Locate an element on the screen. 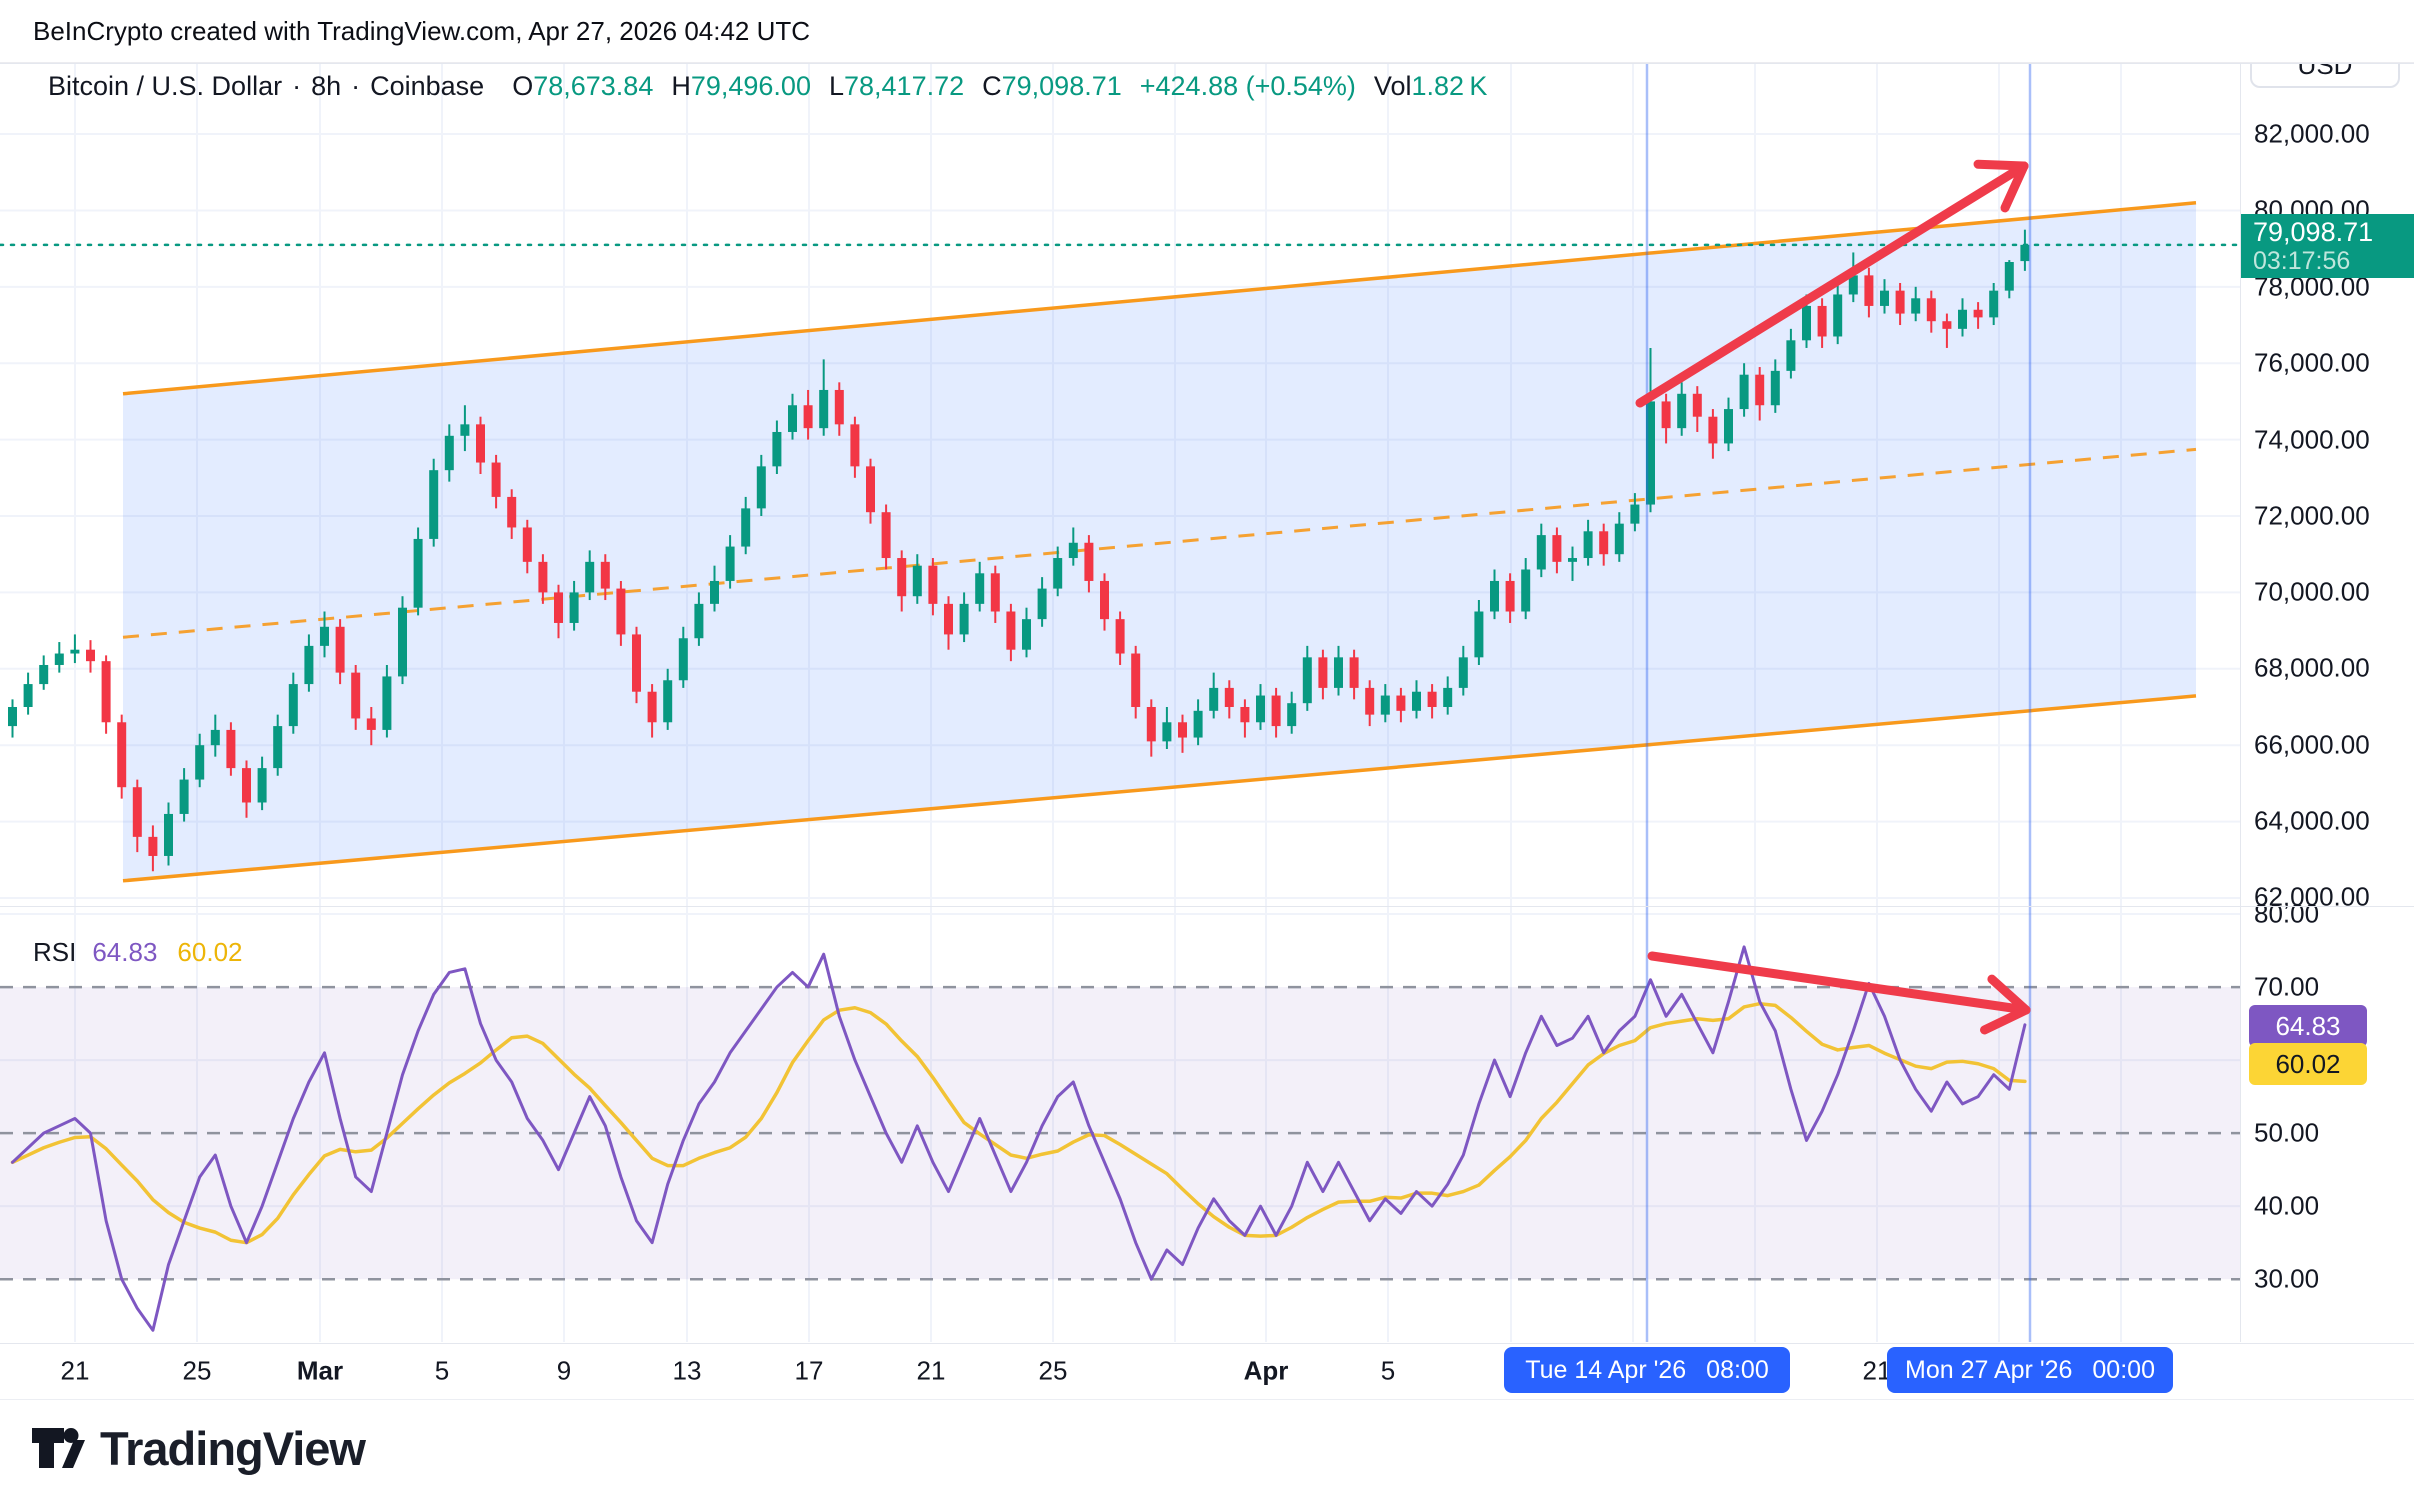 The height and width of the screenshot is (1510, 2414). high-label: H is located at coordinates (681, 85).